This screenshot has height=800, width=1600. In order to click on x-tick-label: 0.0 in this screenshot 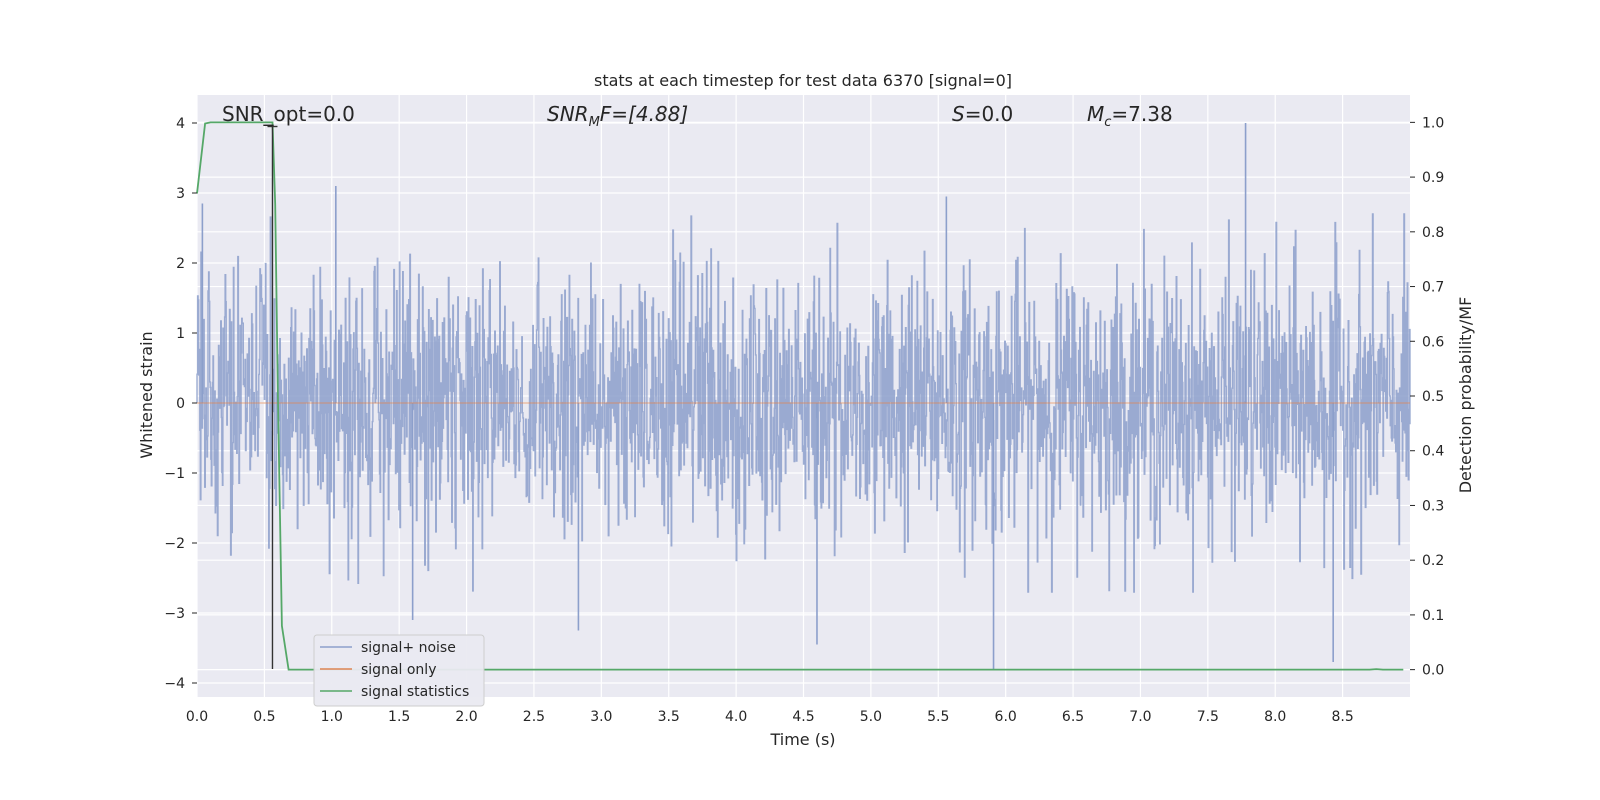, I will do `click(197, 717)`.